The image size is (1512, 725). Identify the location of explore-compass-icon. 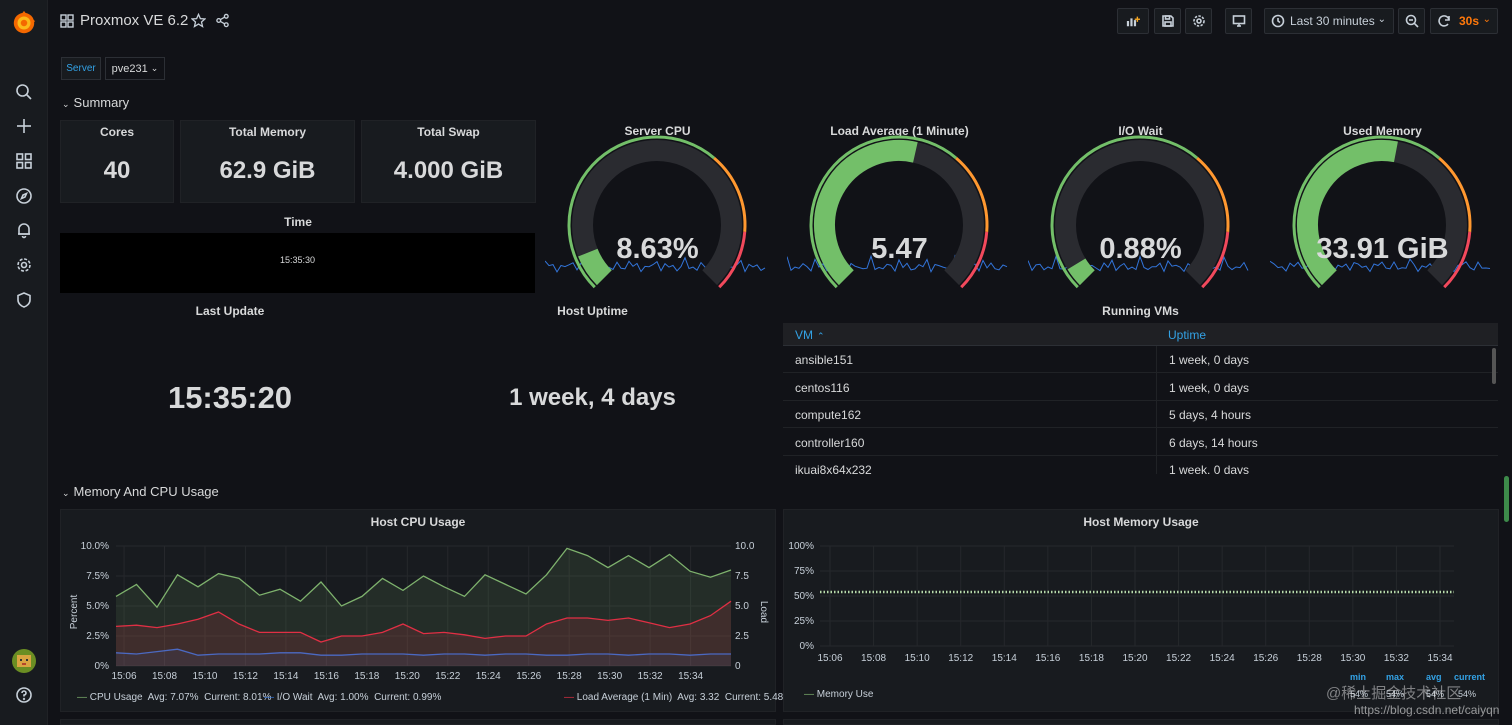
(24, 196).